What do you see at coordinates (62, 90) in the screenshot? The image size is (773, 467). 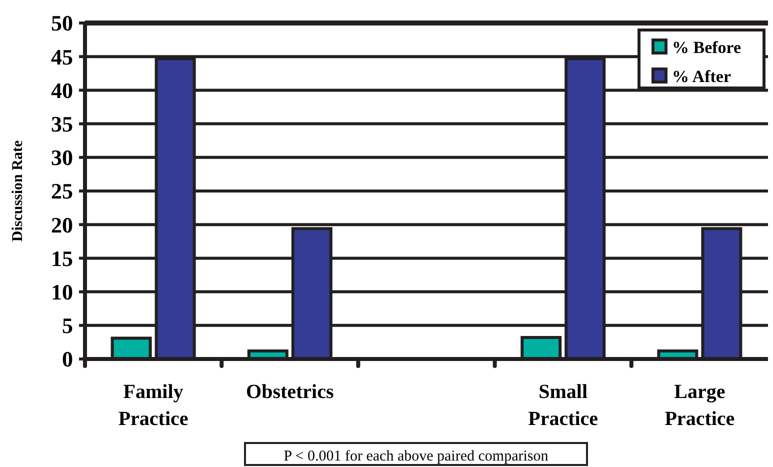 I see `y-tick-label: 40` at bounding box center [62, 90].